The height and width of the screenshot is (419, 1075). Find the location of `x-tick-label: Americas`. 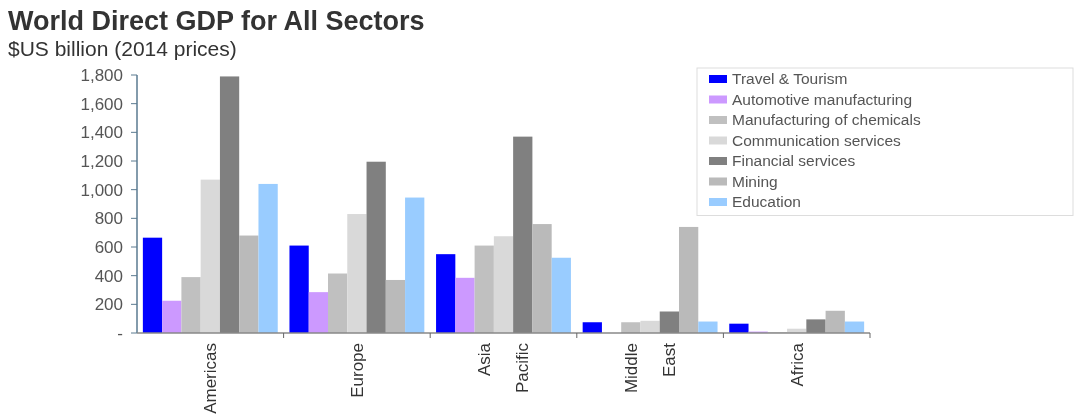

x-tick-label: Americas is located at coordinates (211, 378).